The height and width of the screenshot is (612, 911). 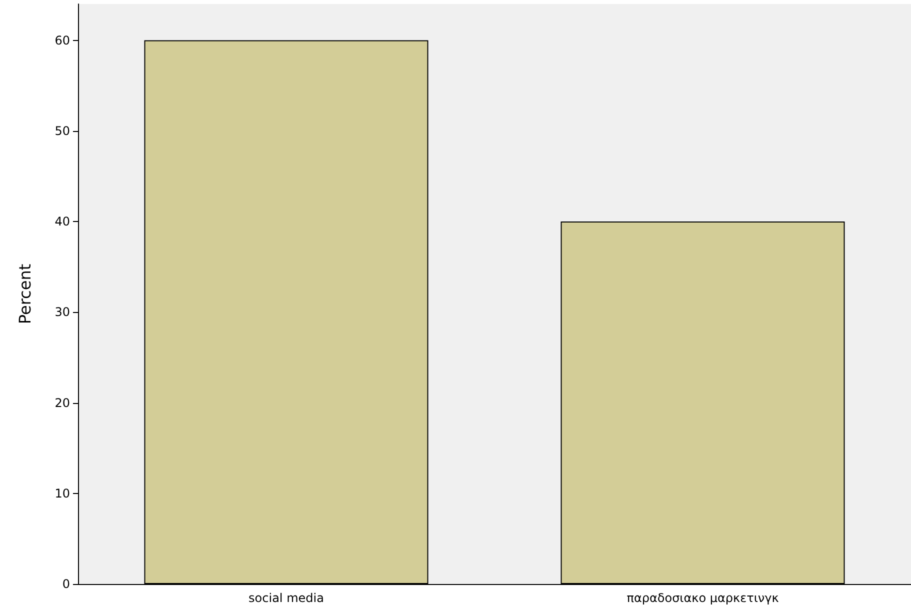 I want to click on y-tick-label: 10, so click(x=62, y=493).